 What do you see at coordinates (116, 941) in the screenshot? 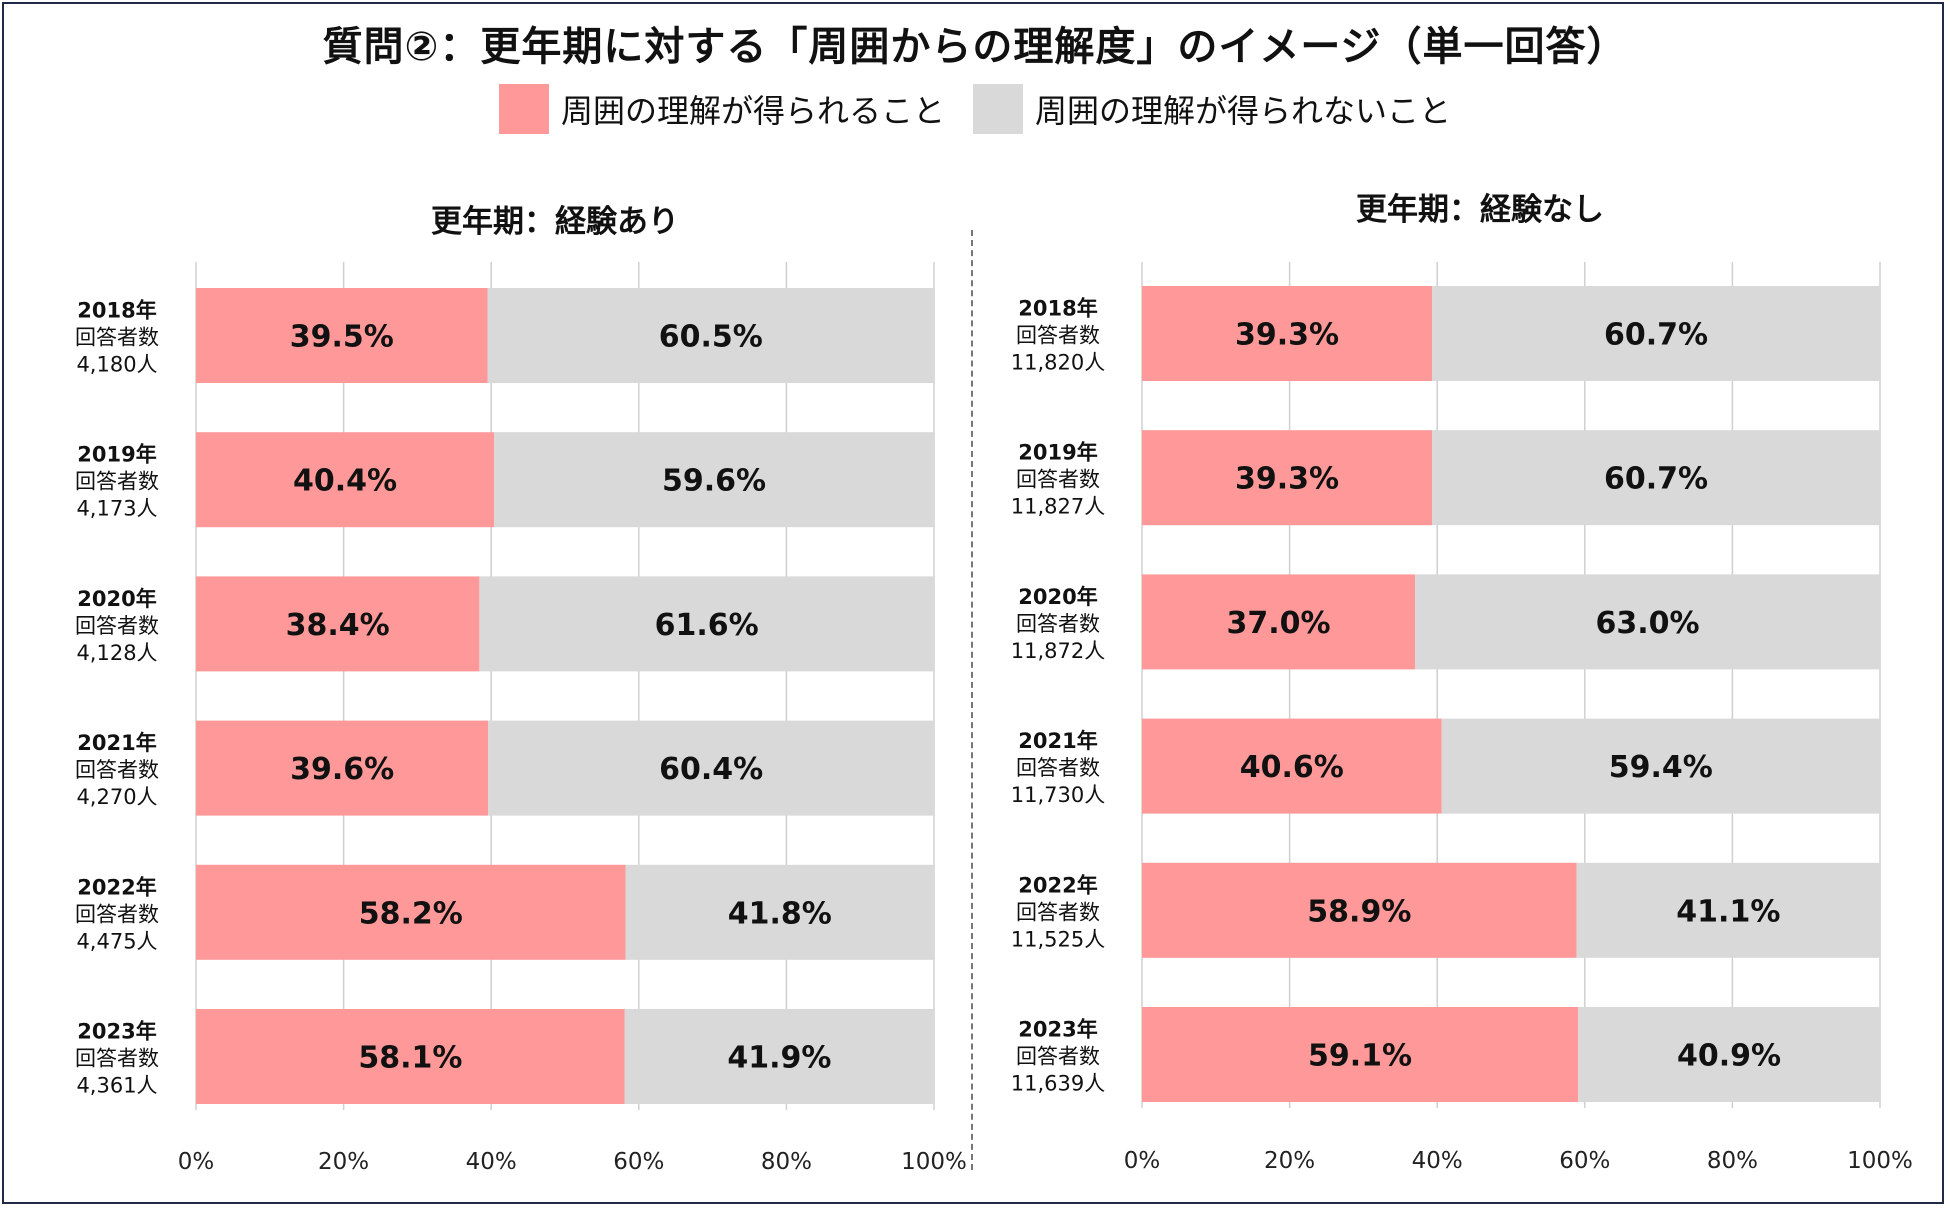
I see `respondent-count: 4,475人` at bounding box center [116, 941].